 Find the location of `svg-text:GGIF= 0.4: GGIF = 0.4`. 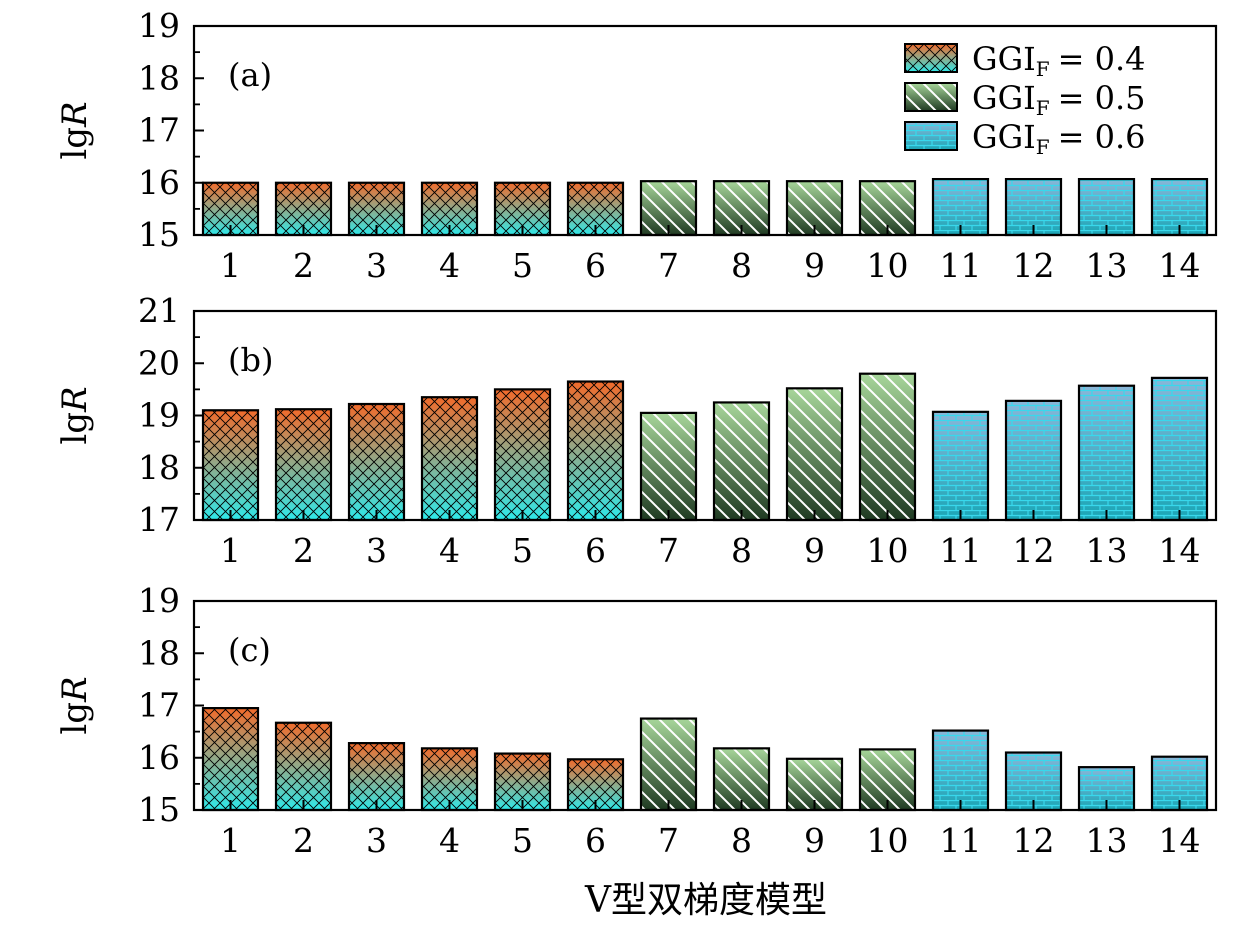

svg-text:GGIF= 0.4: GGIF = 0.4 is located at coordinates (1059, 60).